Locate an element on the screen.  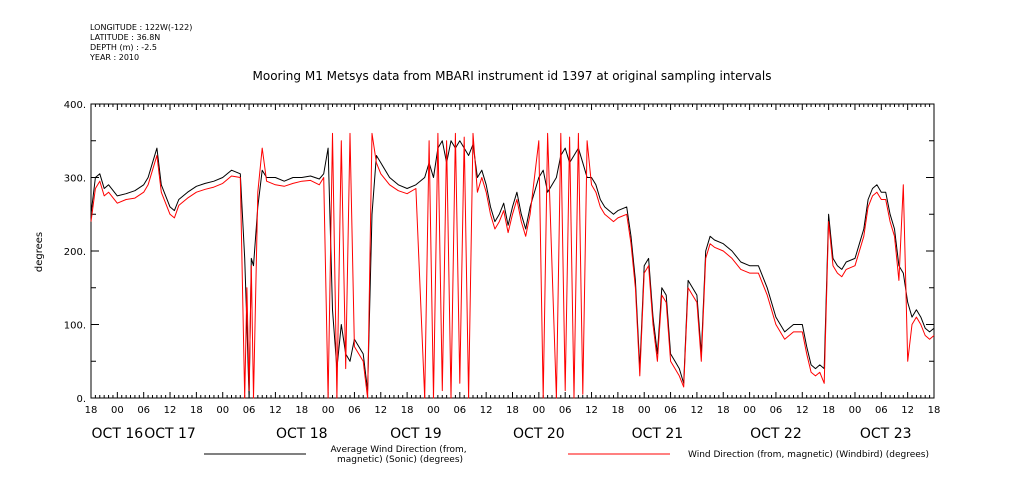
x-date-label: OCT 16 is located at coordinates (118, 434).